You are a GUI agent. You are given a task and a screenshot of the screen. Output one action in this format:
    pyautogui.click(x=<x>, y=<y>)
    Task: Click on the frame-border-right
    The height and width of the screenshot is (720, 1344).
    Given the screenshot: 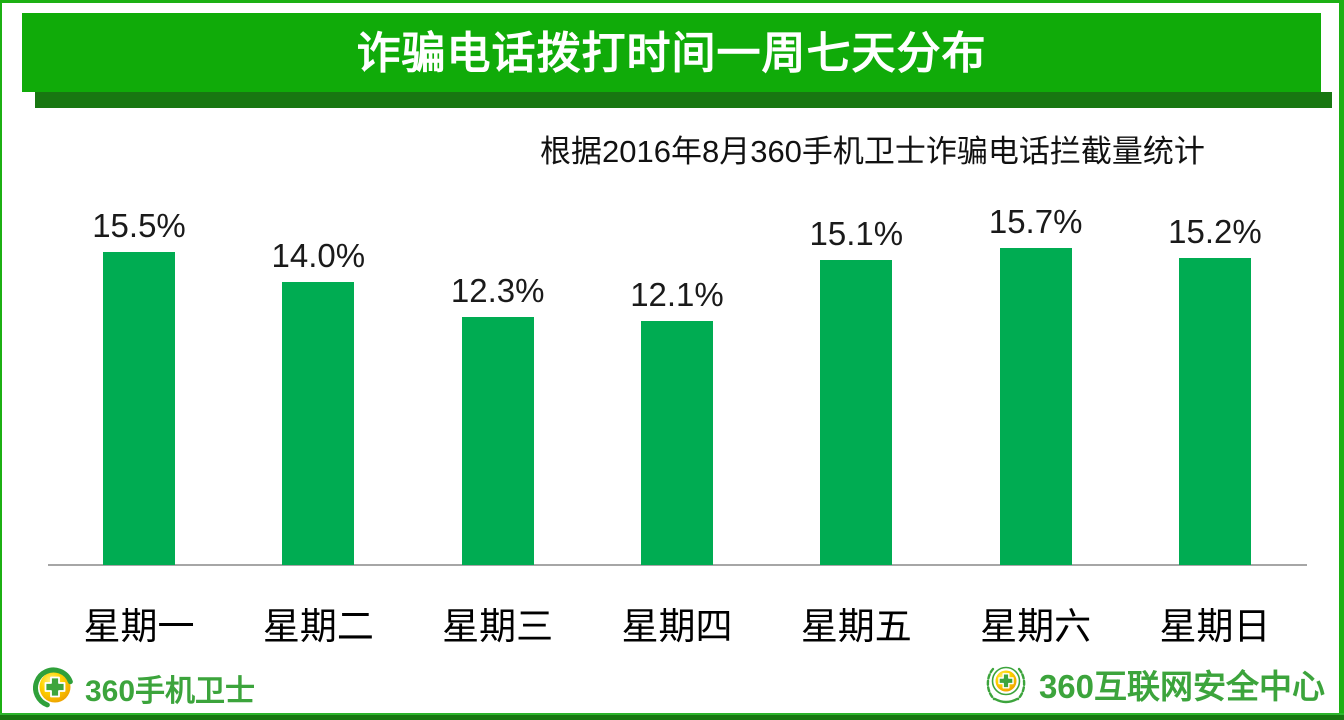 What is the action you would take?
    pyautogui.click(x=1341, y=360)
    